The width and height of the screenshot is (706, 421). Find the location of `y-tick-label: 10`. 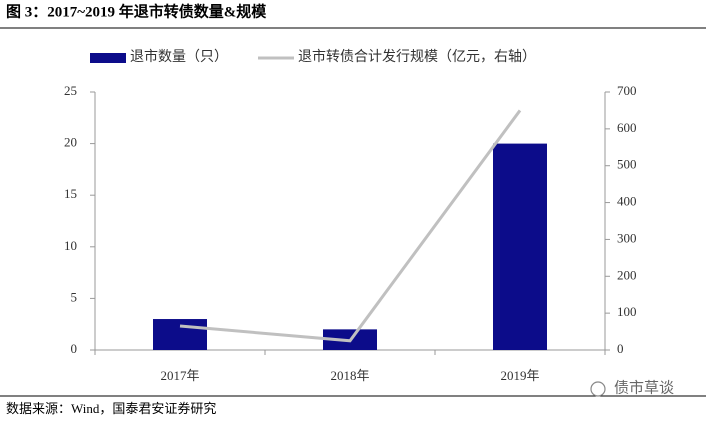

y-tick-label: 10 is located at coordinates (70, 245).